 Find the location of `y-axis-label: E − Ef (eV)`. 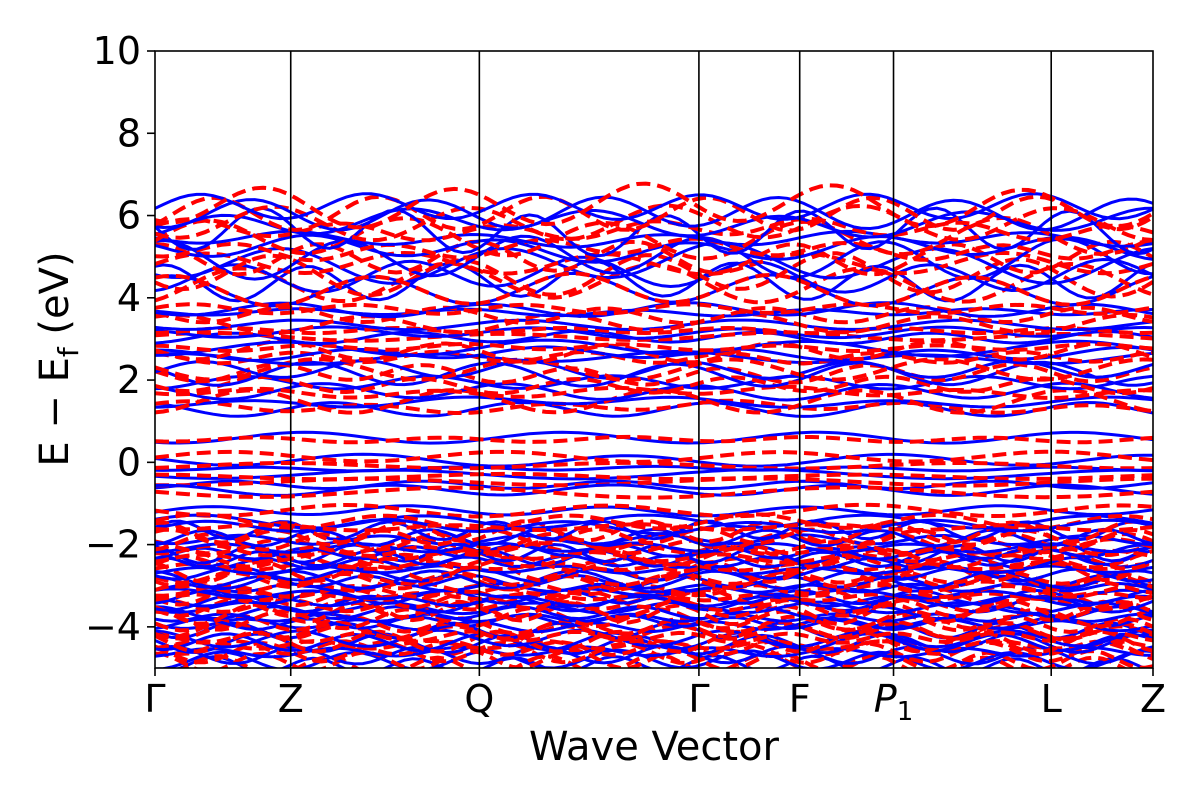

y-axis-label: E − Ef (eV) is located at coordinates (58, 358).